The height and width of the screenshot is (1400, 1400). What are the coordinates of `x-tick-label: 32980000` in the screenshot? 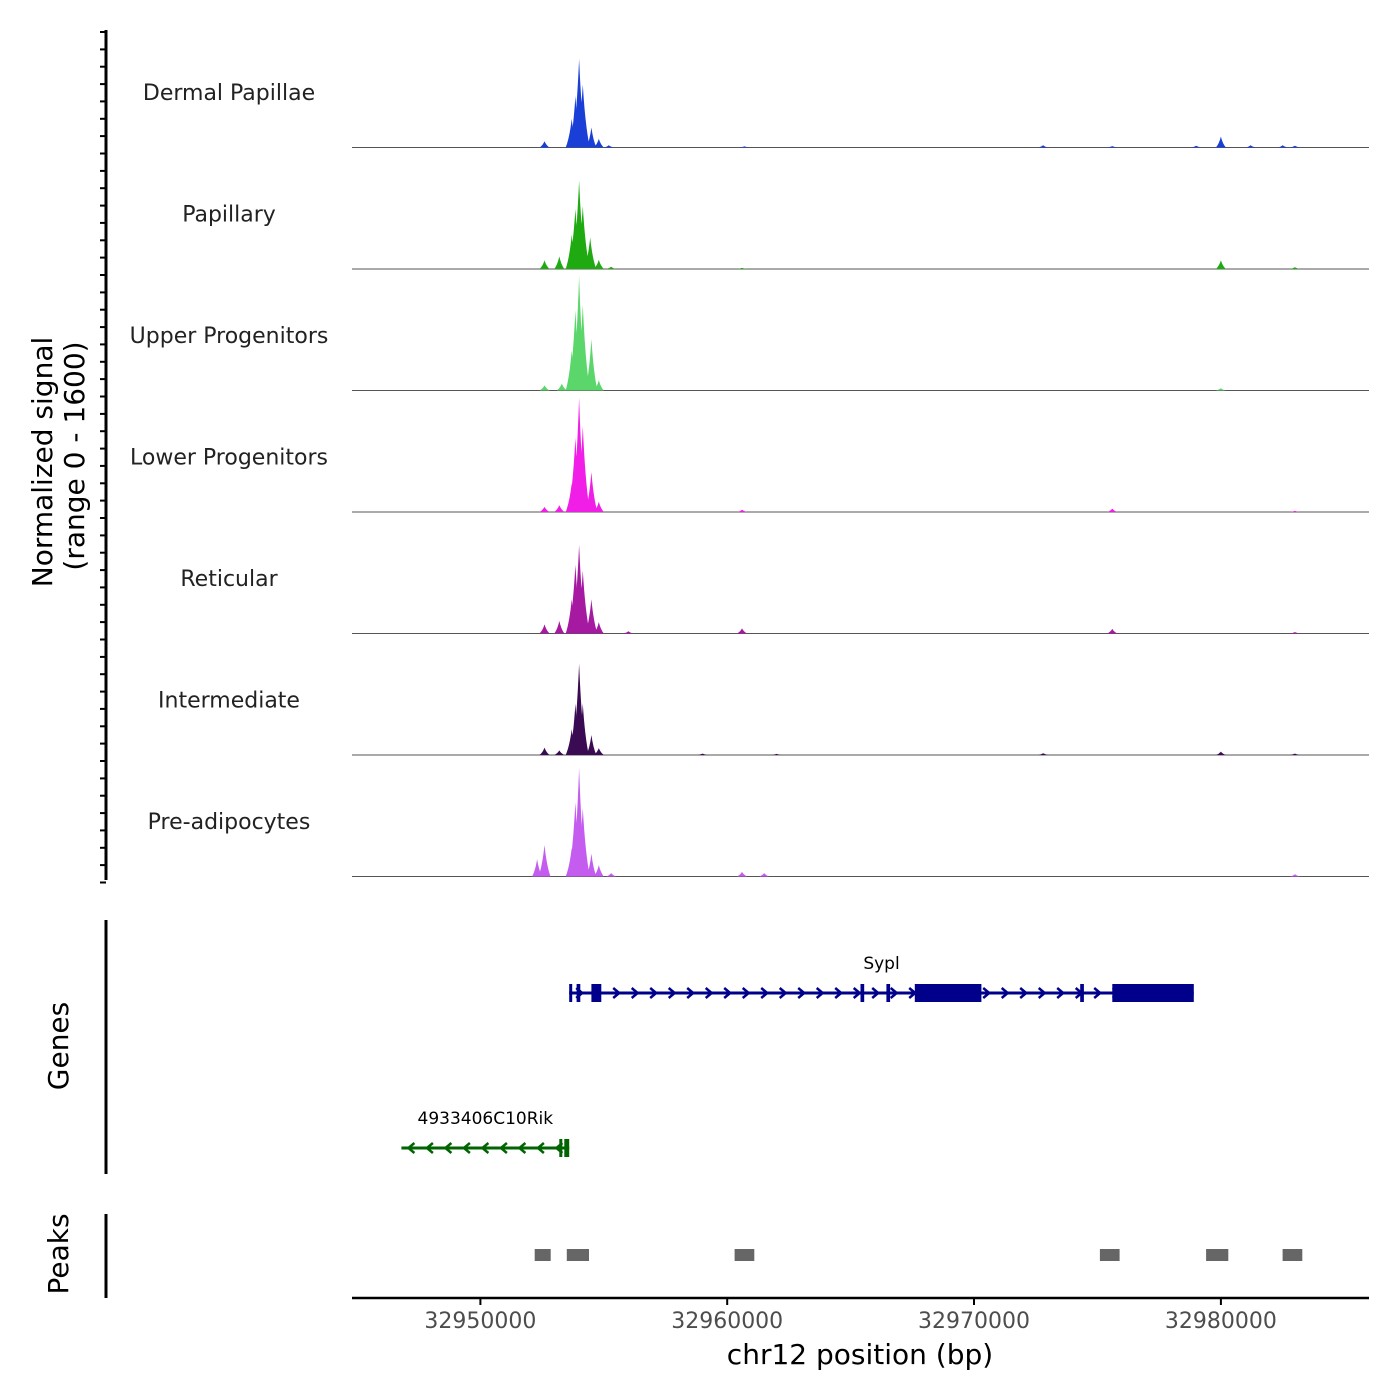 It's located at (1221, 1321).